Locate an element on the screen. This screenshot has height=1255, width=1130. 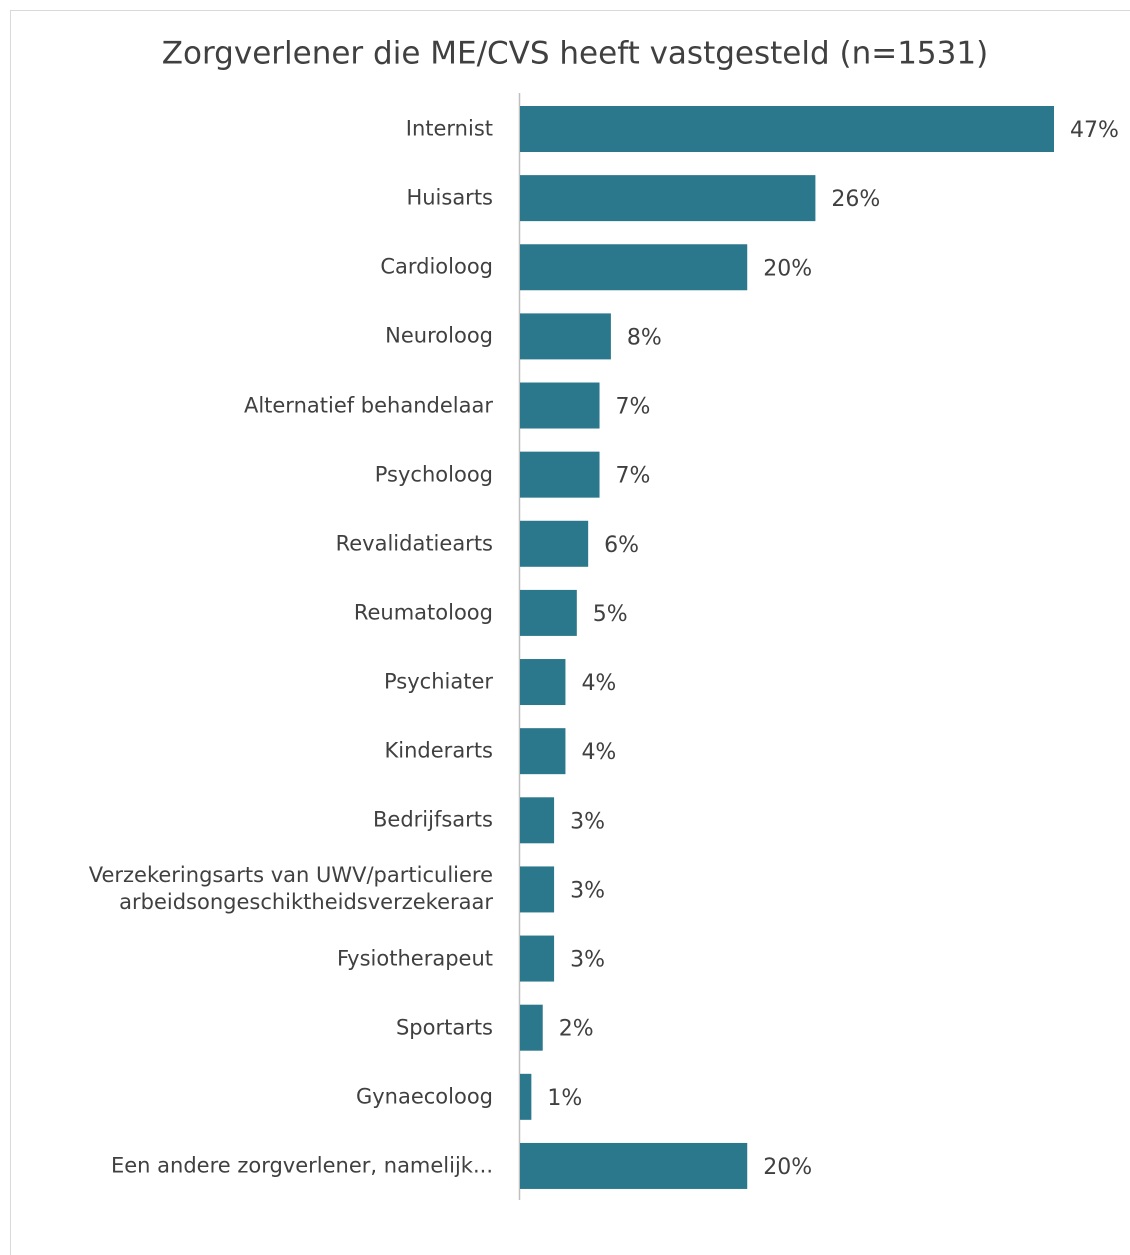
category-label: Internist is located at coordinates (449, 128).